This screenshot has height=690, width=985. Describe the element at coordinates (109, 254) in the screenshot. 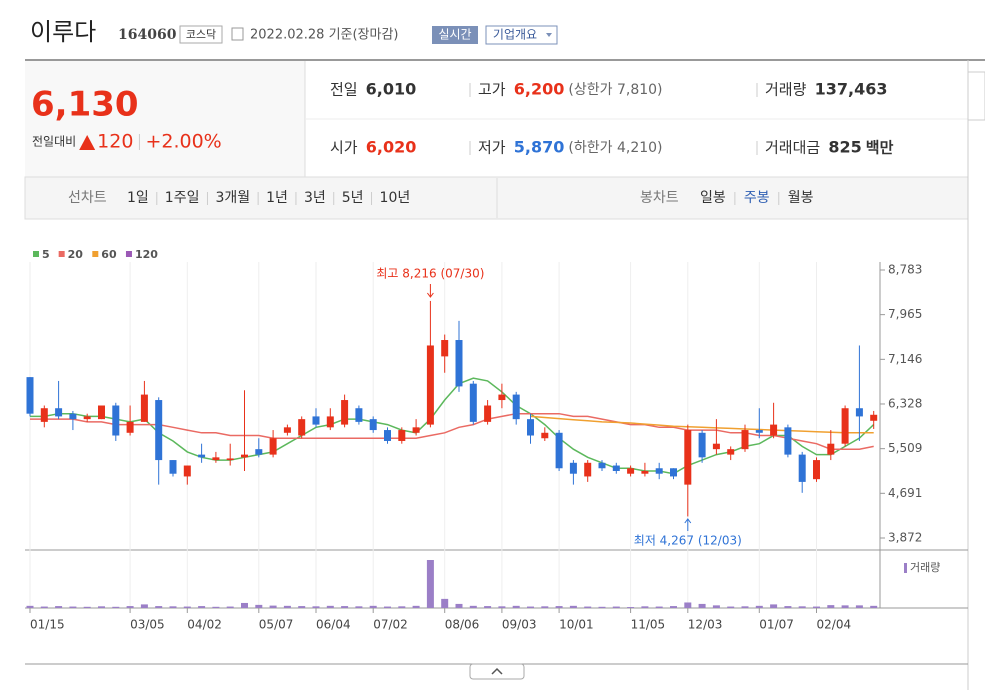

I see `legend-label: 60` at that location.